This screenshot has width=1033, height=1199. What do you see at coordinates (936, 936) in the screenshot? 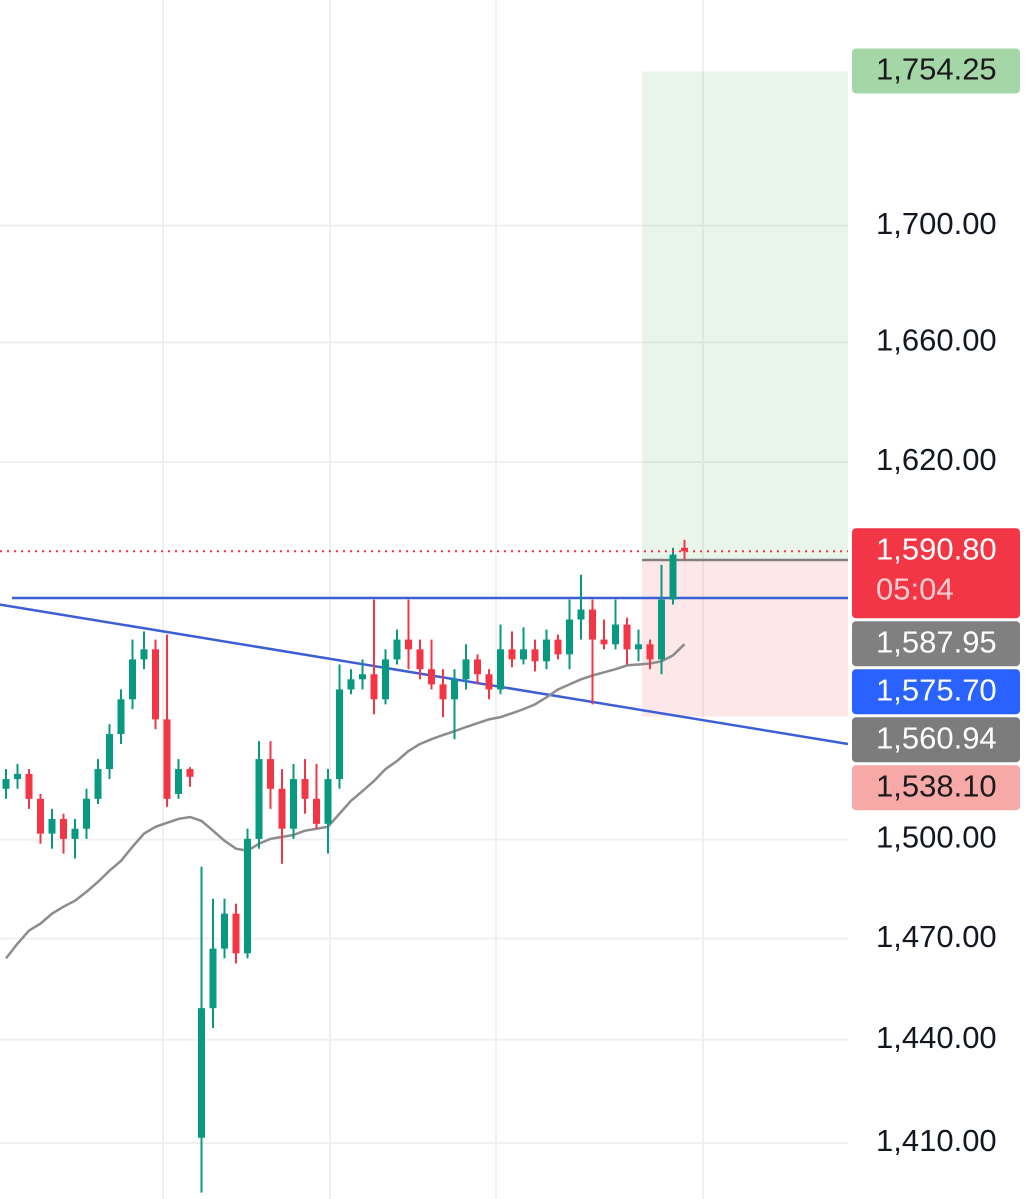
I see `y-tick-label: 1,470.00` at bounding box center [936, 936].